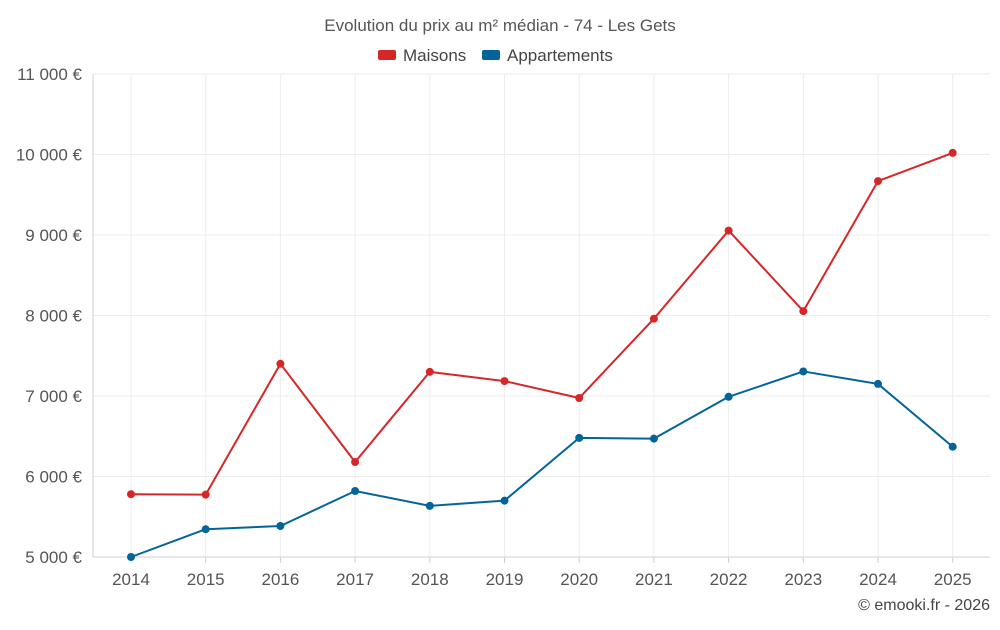  Describe the element at coordinates (53, 477) in the screenshot. I see `y-tick-label: 6 000 €` at that location.